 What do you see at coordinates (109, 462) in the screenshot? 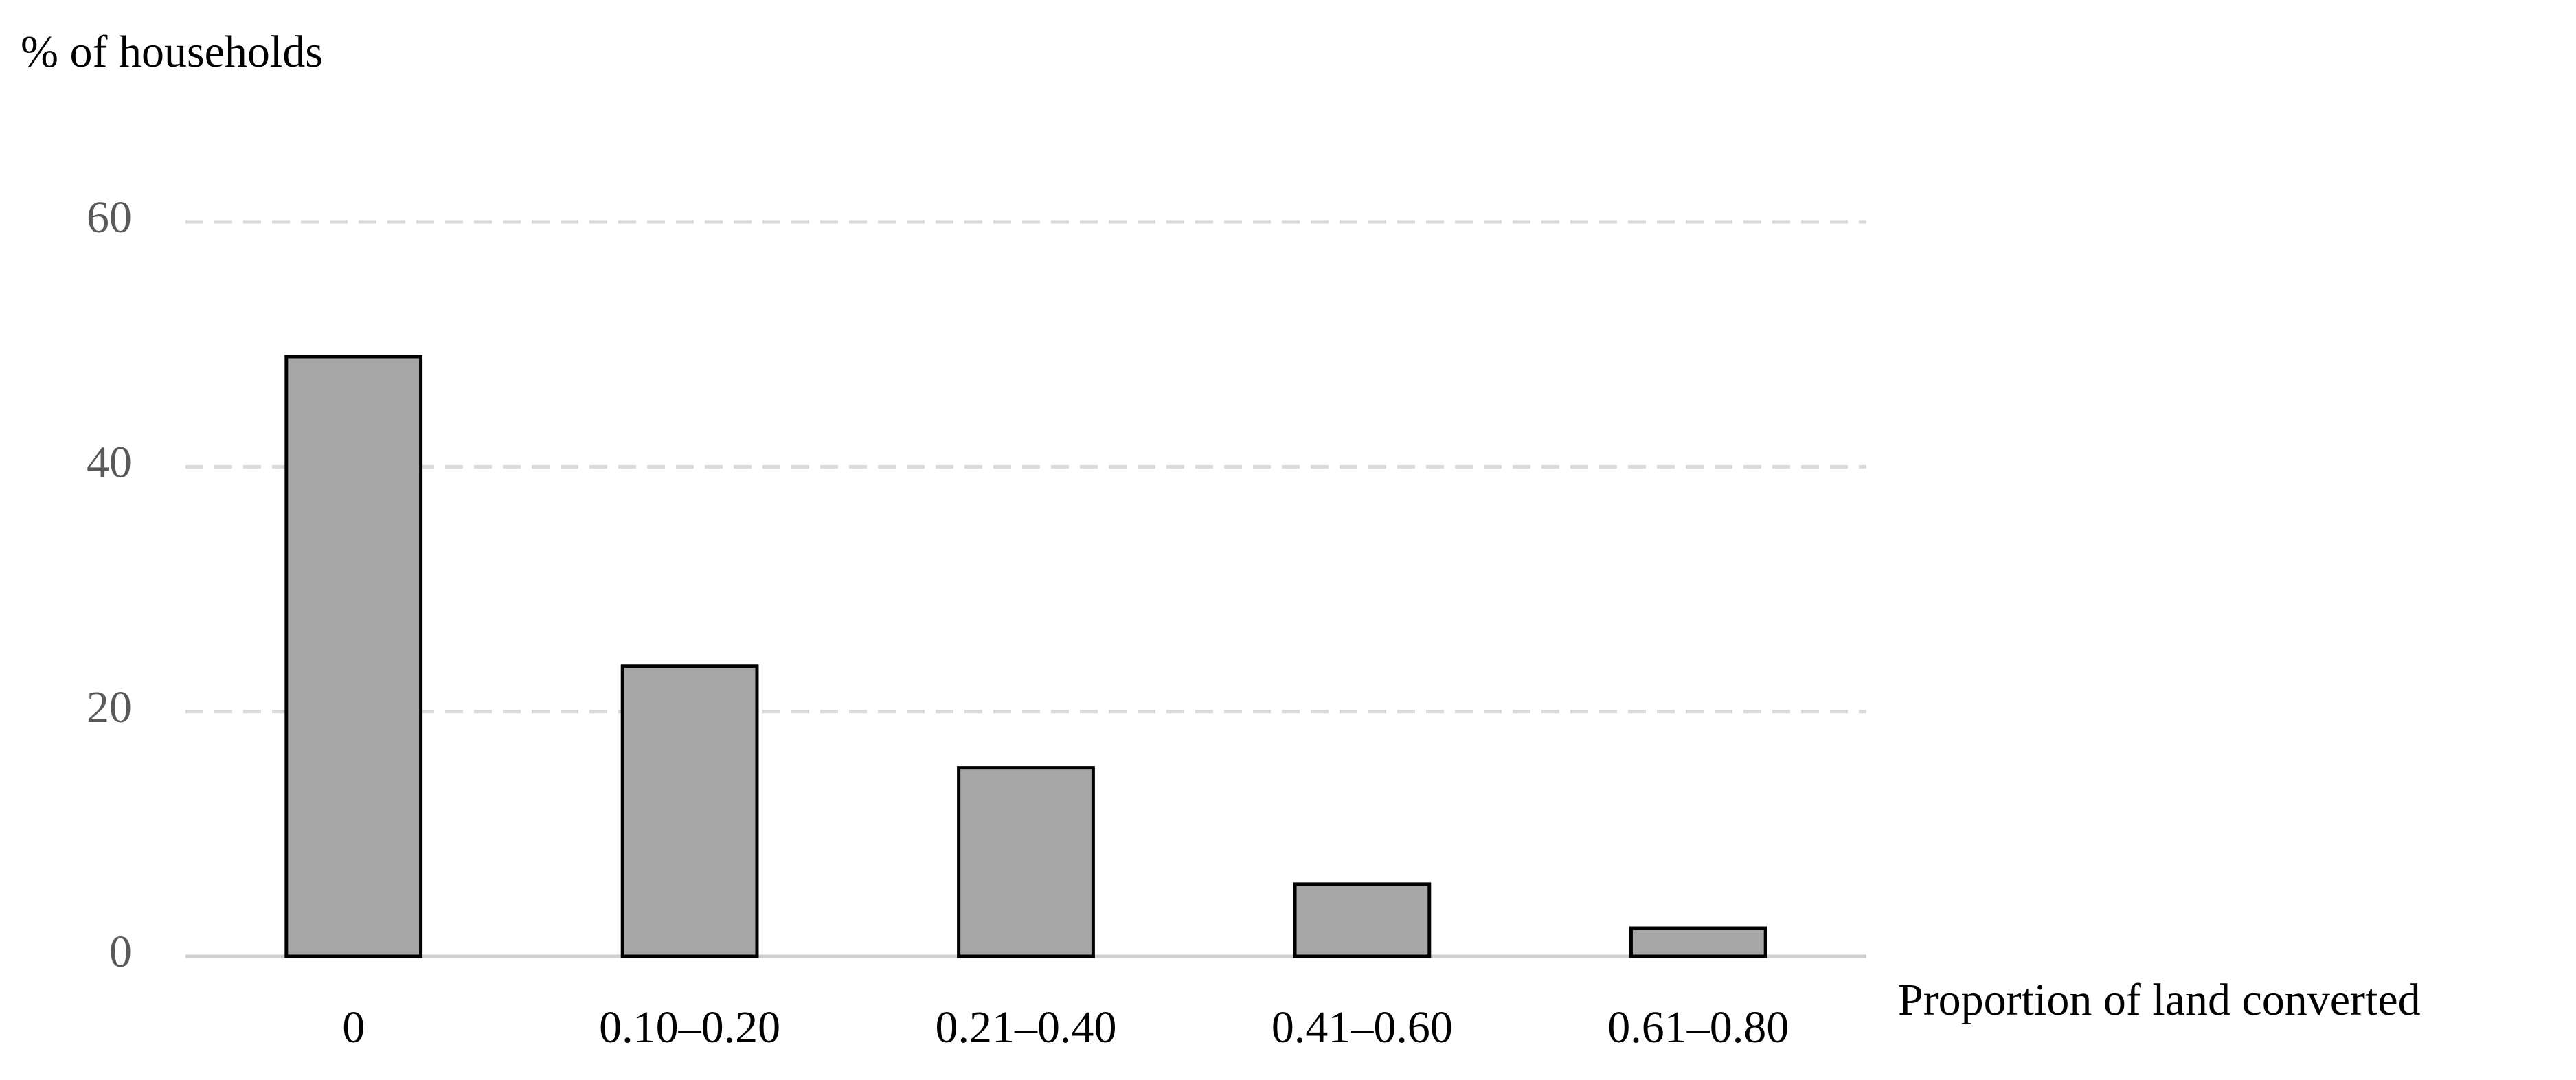
I see `y-tick-label: 40` at bounding box center [109, 462].